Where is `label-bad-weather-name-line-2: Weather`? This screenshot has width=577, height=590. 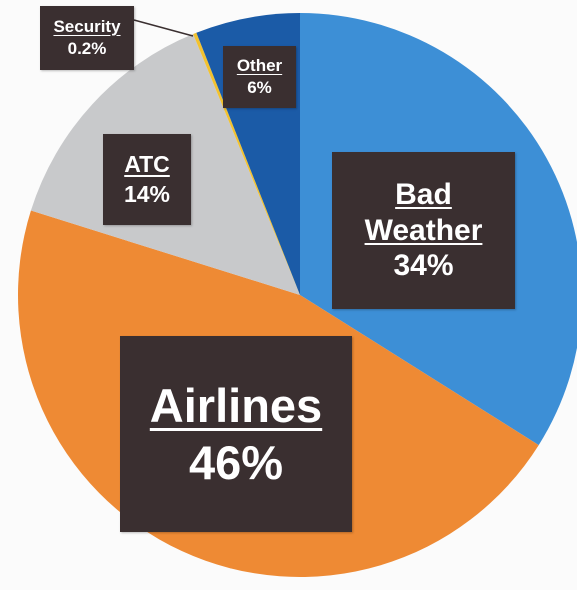
label-bad-weather-name-line-2: Weather is located at coordinates (423, 230).